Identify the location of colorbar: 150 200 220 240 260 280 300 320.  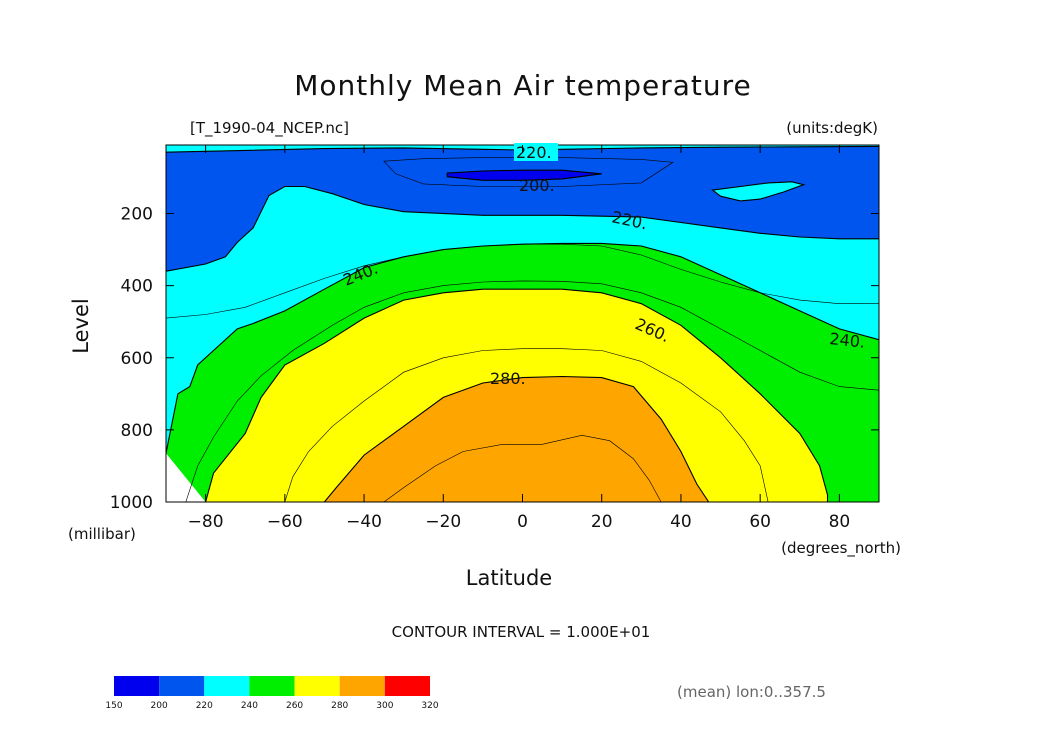
(272, 693).